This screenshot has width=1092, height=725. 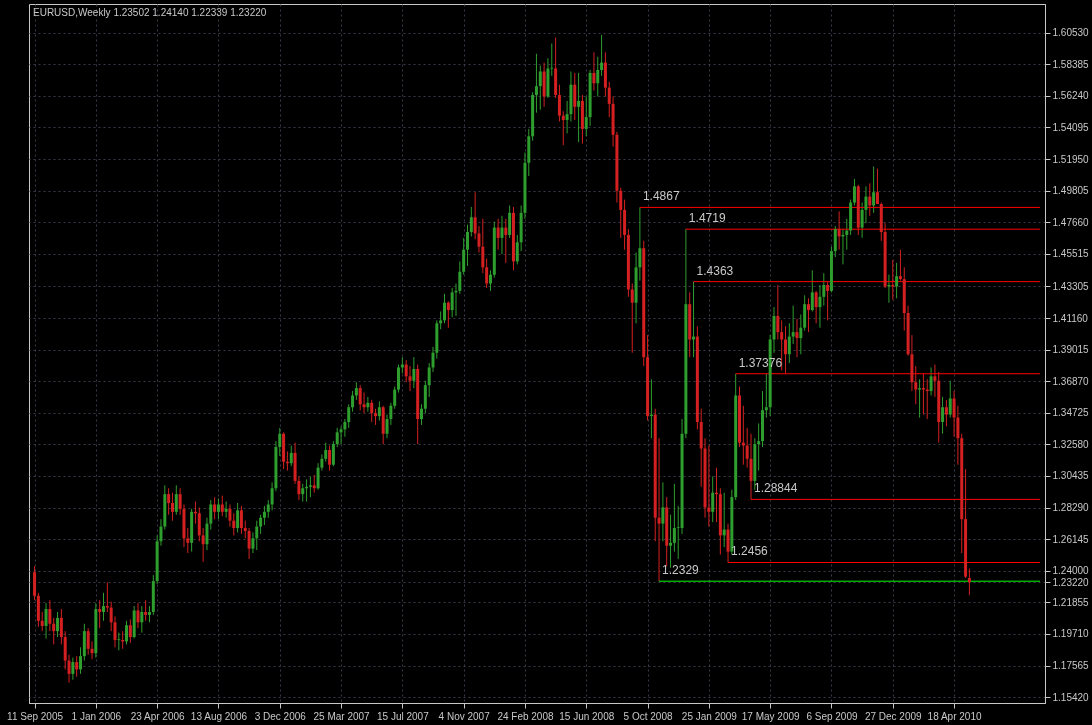 I want to click on x-tick-label: 5 Oct 2008, so click(x=648, y=716).